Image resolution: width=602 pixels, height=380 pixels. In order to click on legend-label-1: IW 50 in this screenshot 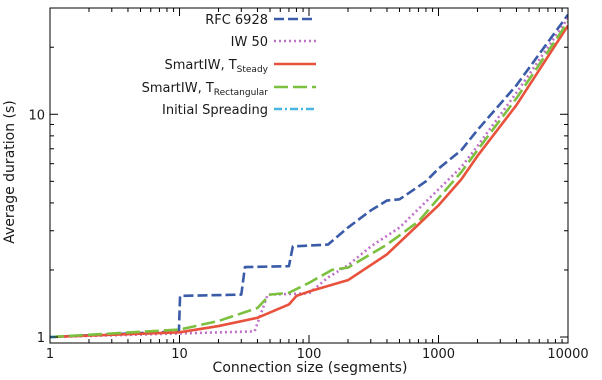, I will do `click(249, 42)`.